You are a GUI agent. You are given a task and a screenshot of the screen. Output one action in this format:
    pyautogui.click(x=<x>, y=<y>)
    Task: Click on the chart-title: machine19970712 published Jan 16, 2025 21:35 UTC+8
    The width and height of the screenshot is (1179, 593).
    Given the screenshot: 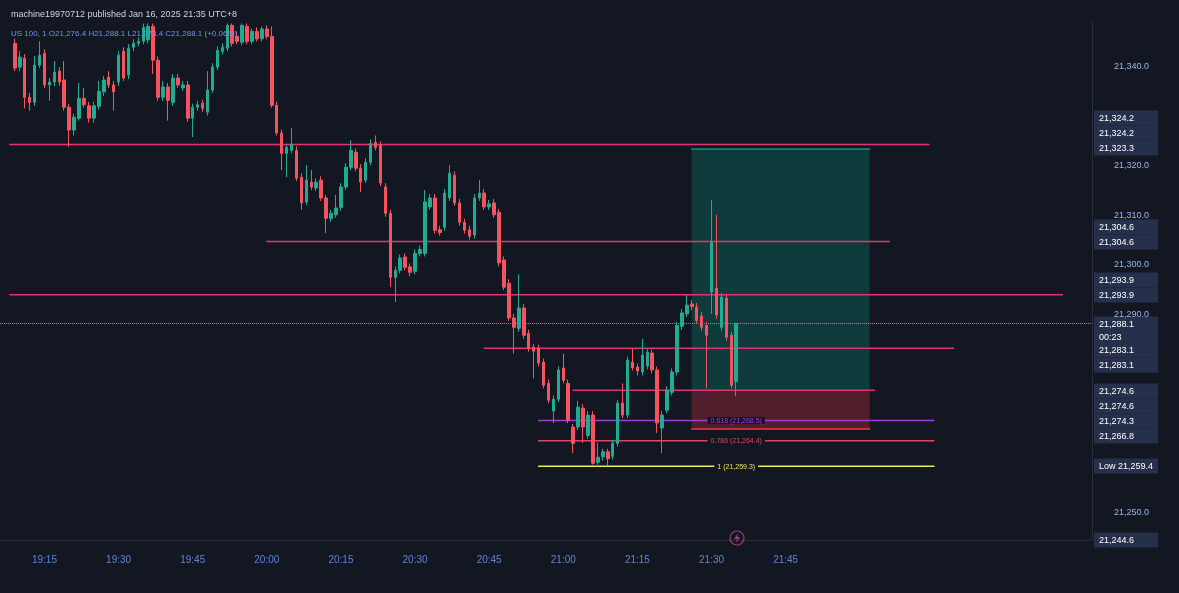 What is the action you would take?
    pyautogui.click(x=124, y=13)
    